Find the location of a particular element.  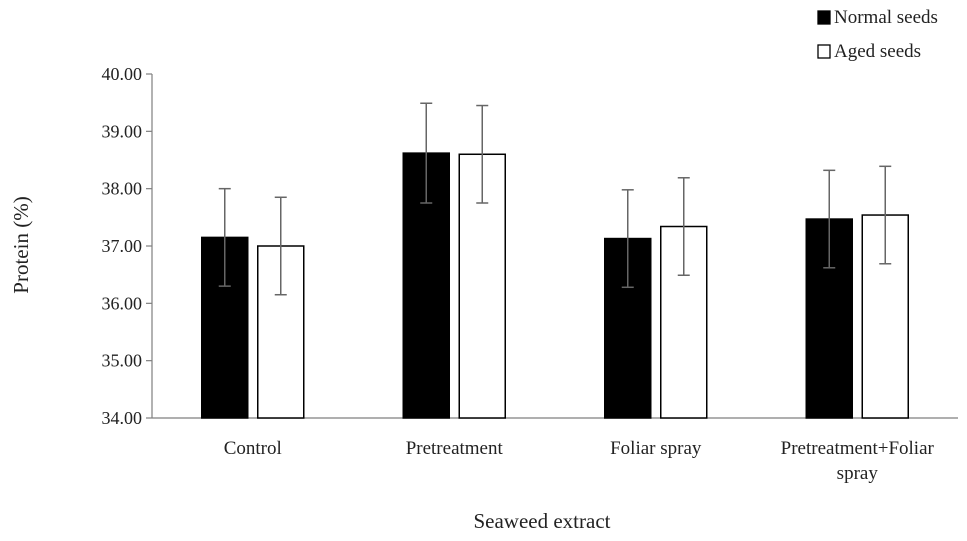

legend-label: Aged seeds is located at coordinates (877, 51).